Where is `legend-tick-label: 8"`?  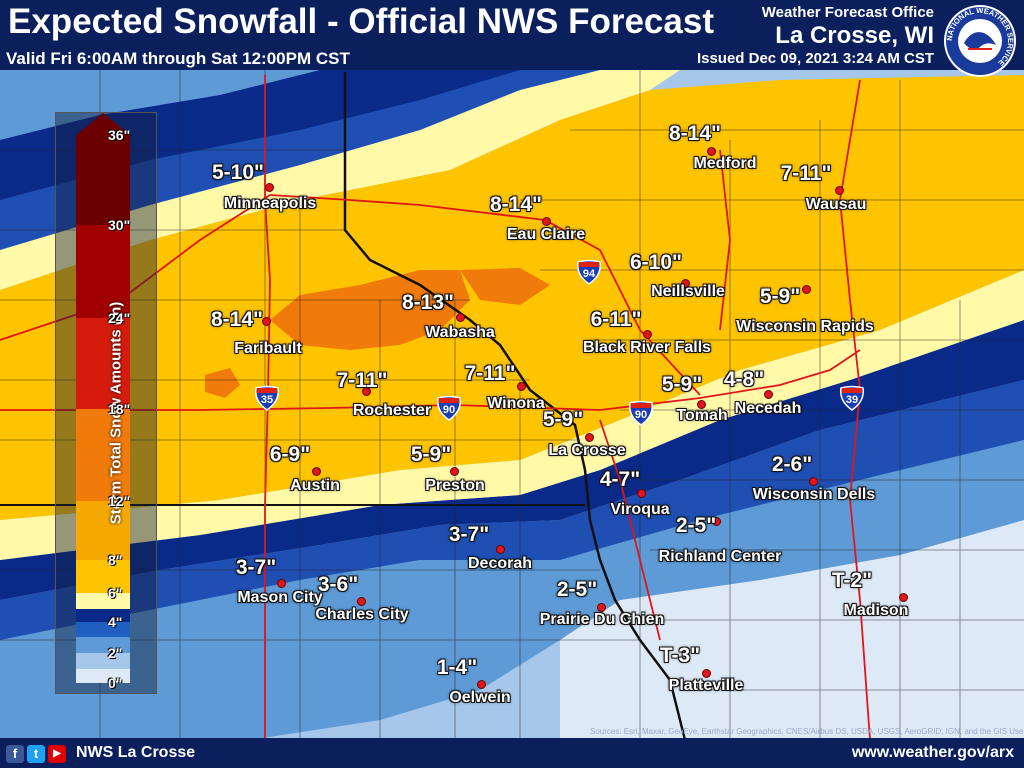
legend-tick-label: 8" is located at coordinates (115, 560).